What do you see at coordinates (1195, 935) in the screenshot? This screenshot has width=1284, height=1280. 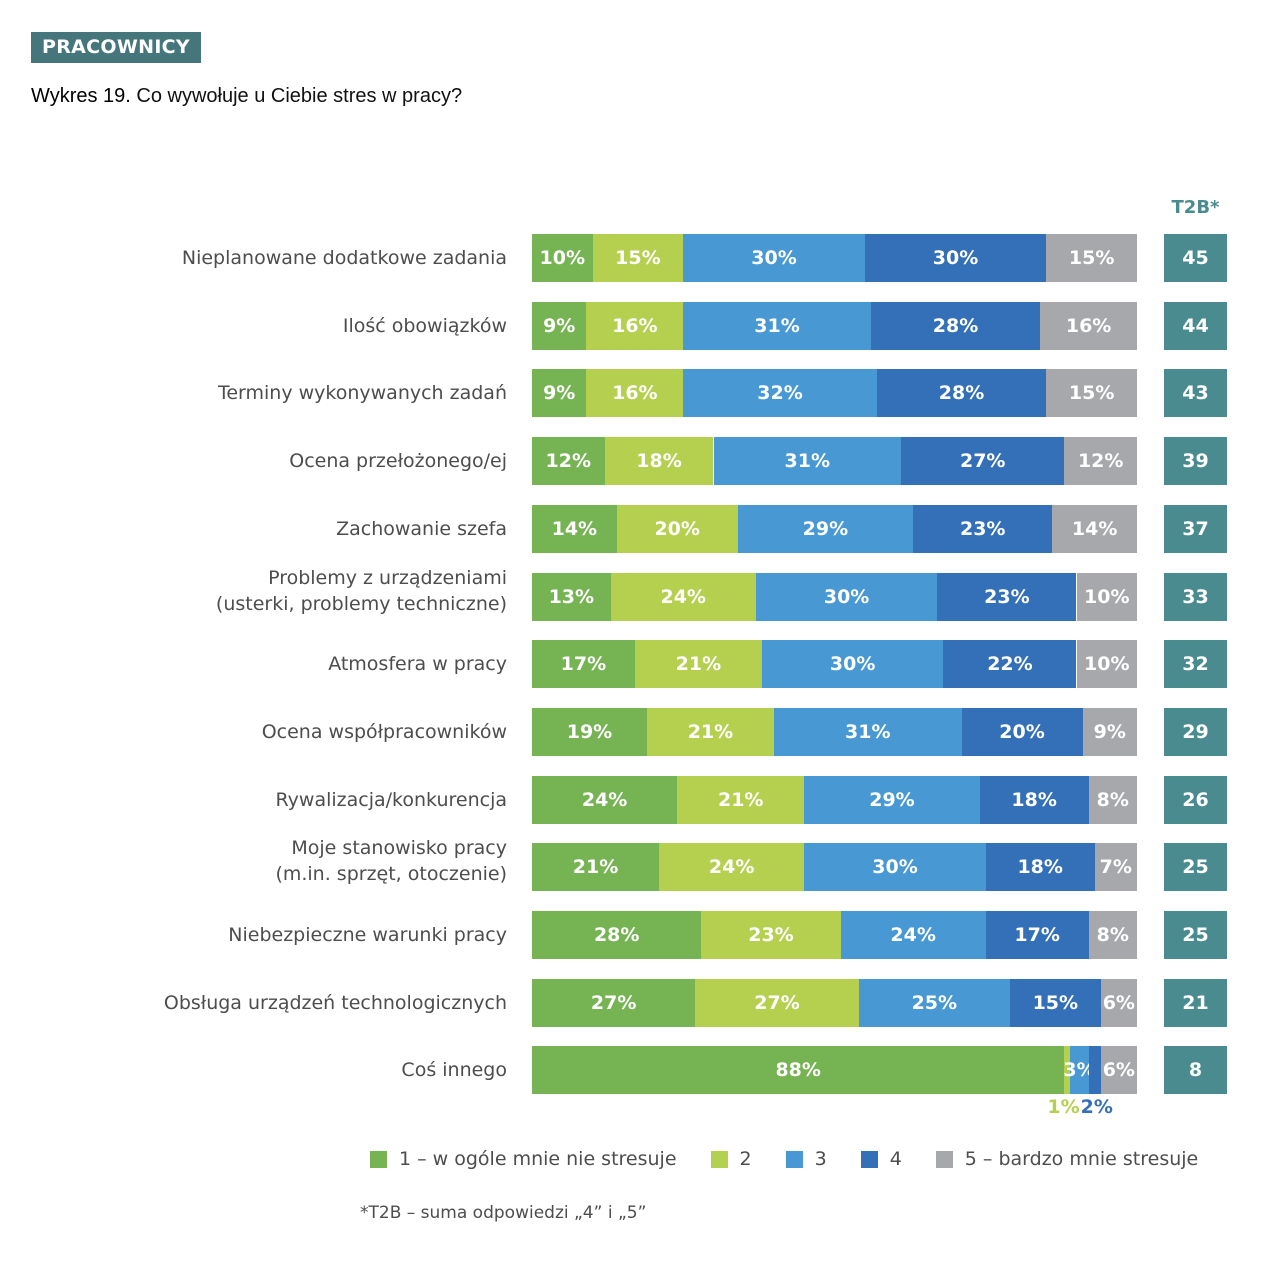 I see `t2b-value: 25` at bounding box center [1195, 935].